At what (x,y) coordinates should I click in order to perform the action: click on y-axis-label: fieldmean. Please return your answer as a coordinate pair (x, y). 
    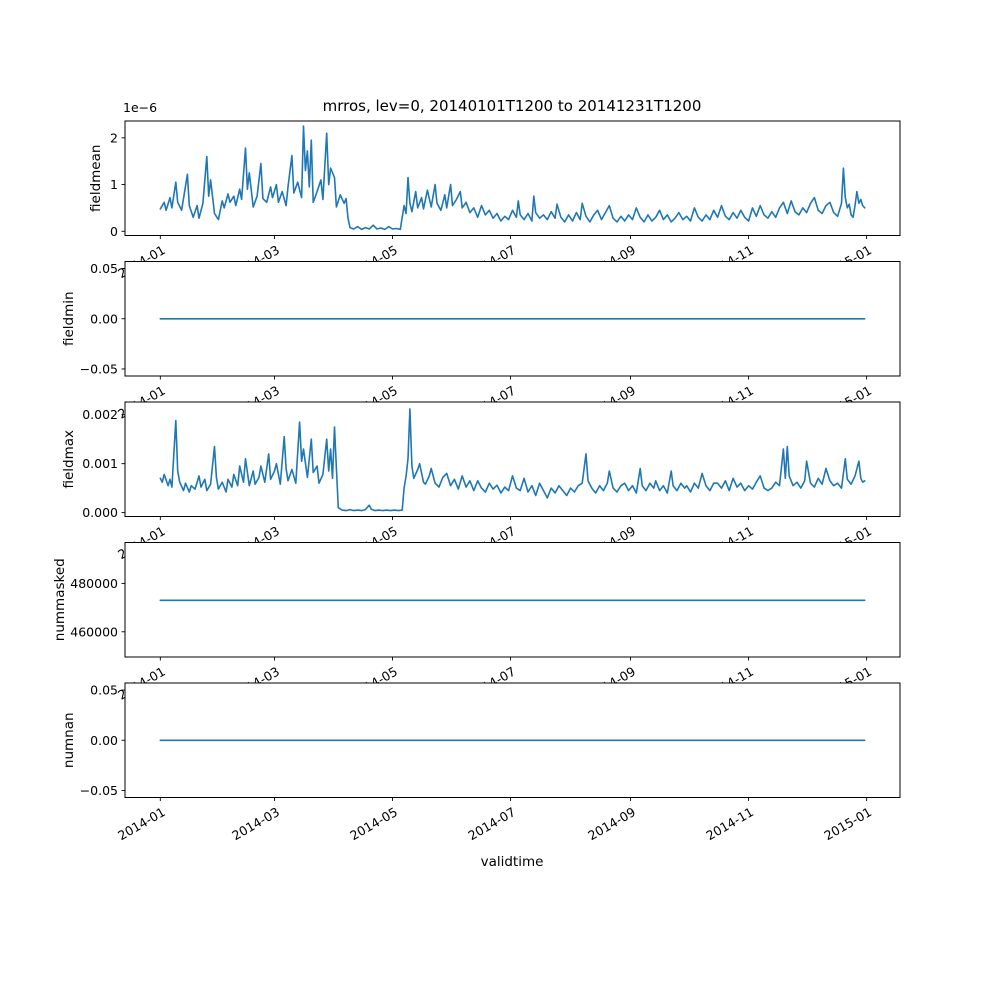
    Looking at the image, I should click on (96, 178).